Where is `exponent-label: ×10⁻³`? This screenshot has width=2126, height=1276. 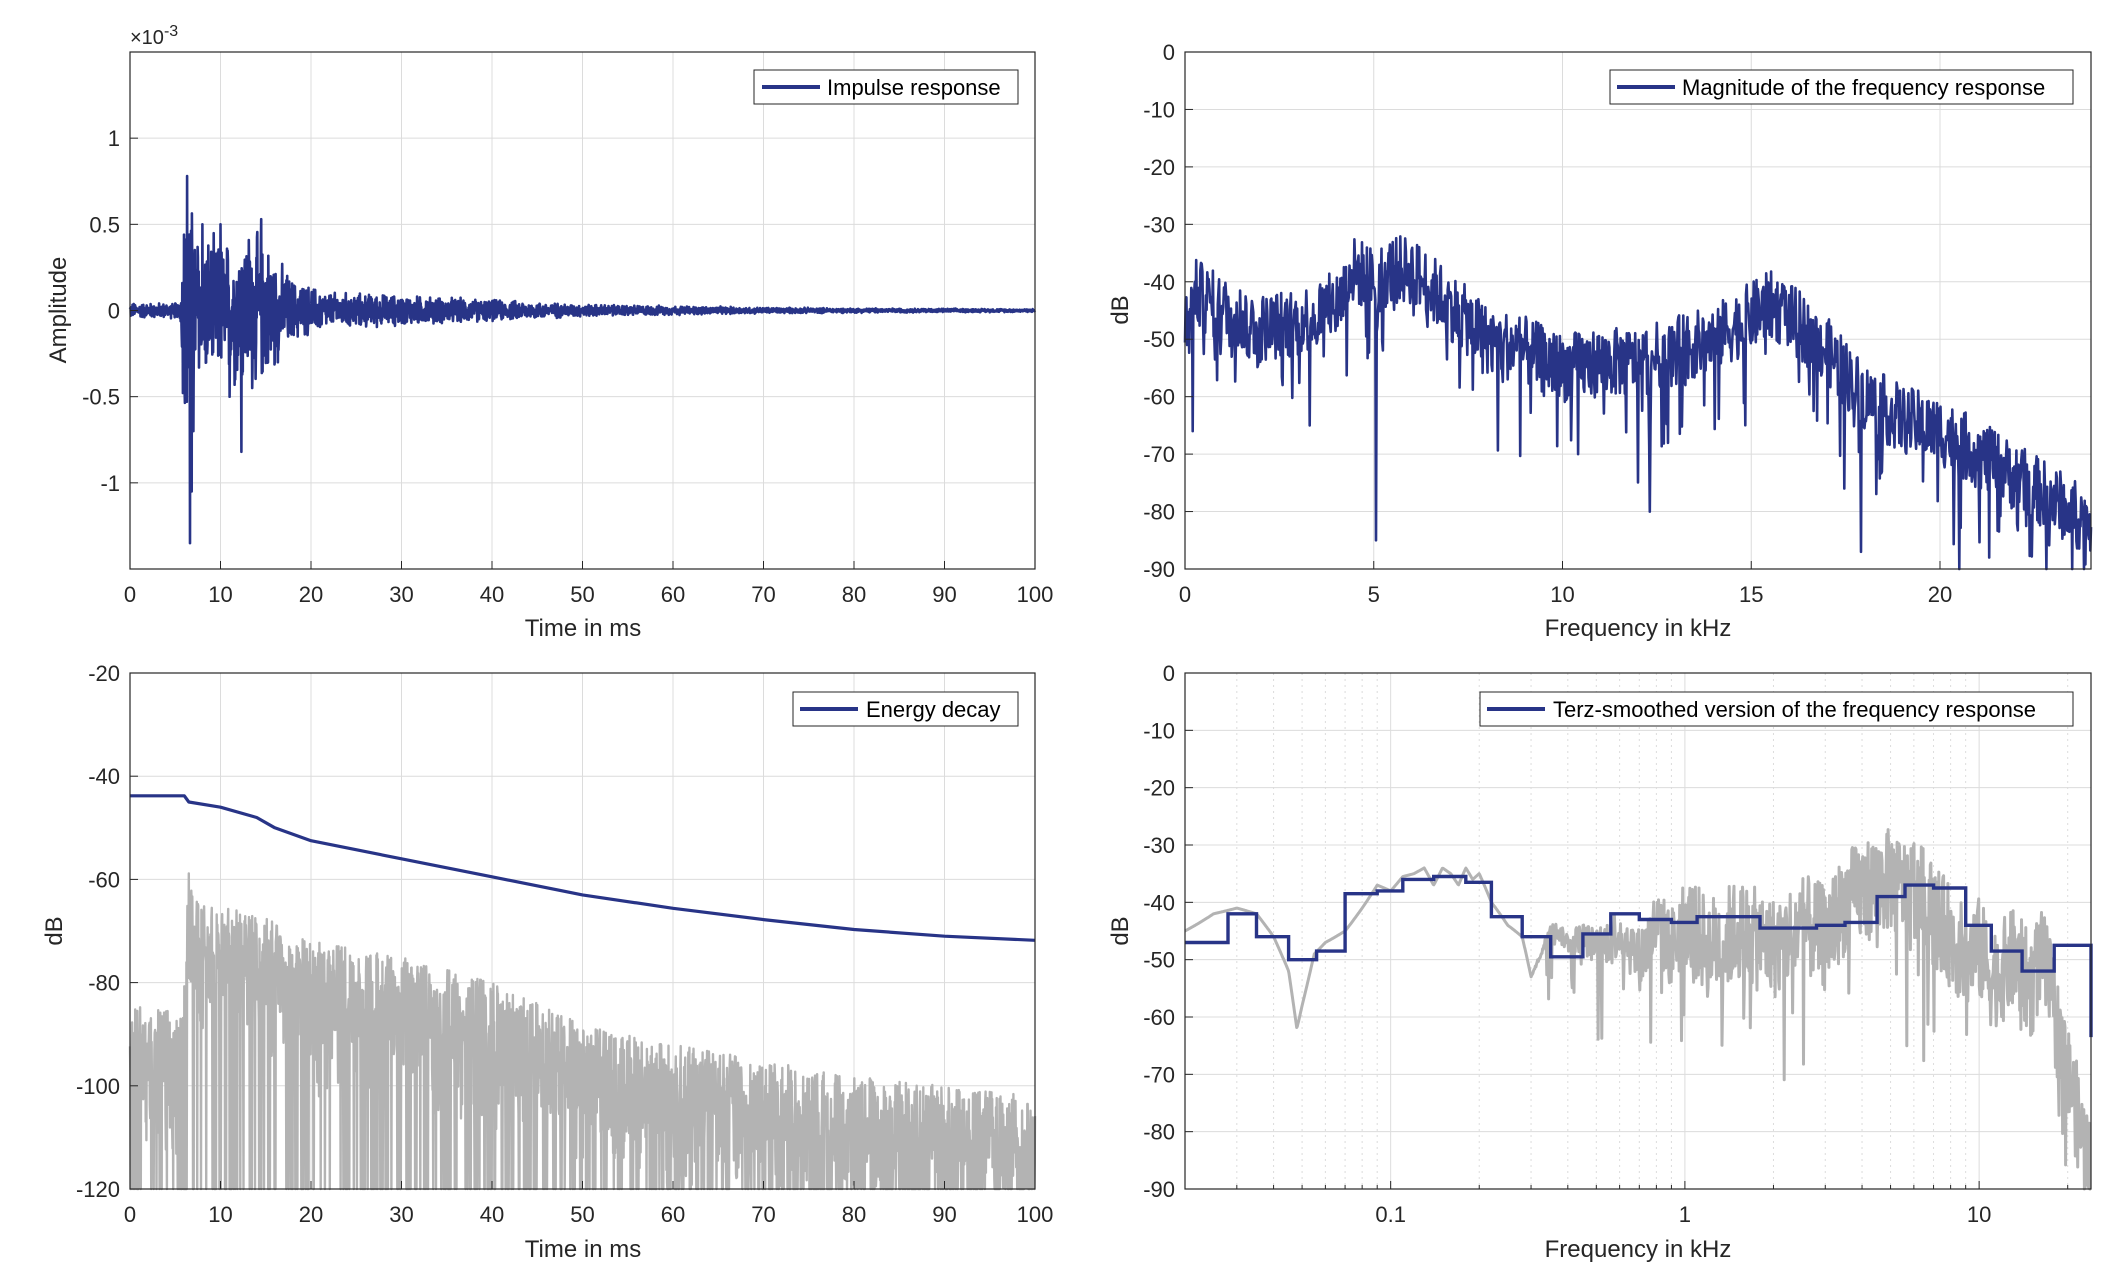
exponent-label: ×10⁻³ is located at coordinates (154, 36).